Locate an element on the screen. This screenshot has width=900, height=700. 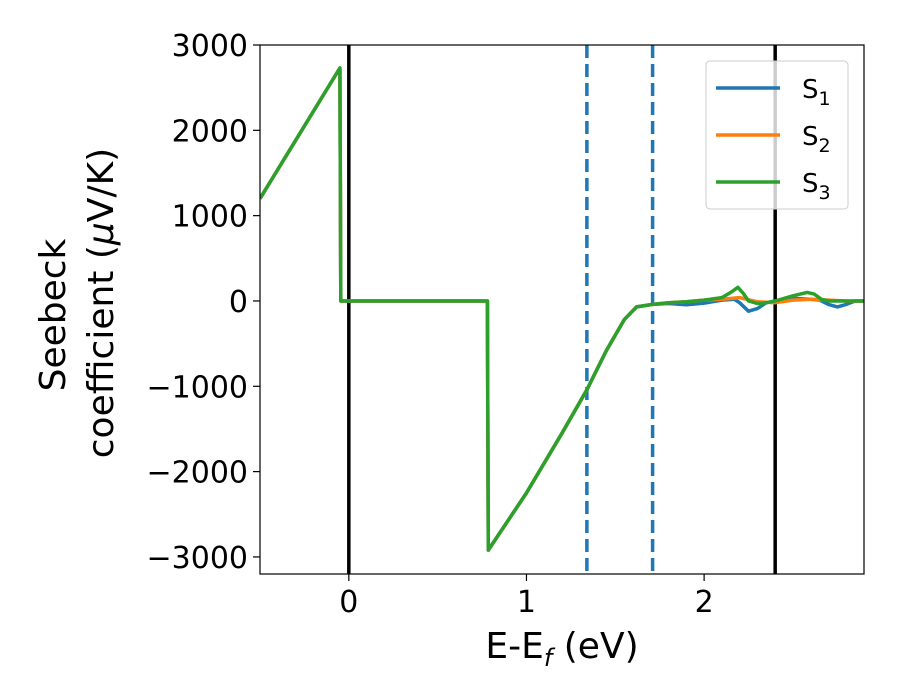
y-tick-label: 3000 is located at coordinates (210, 46).